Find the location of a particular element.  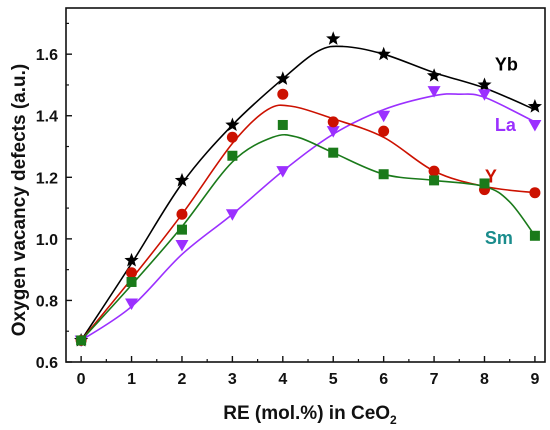

x-tick-label: 2 is located at coordinates (182, 379).